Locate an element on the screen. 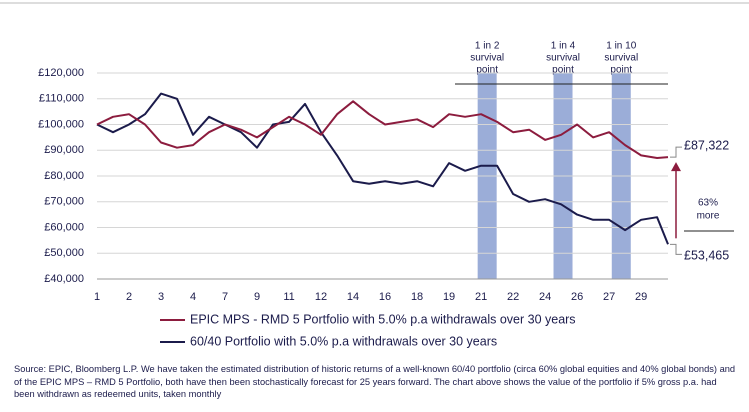 The image size is (749, 412). diff-arrowhead is located at coordinates (676, 167).